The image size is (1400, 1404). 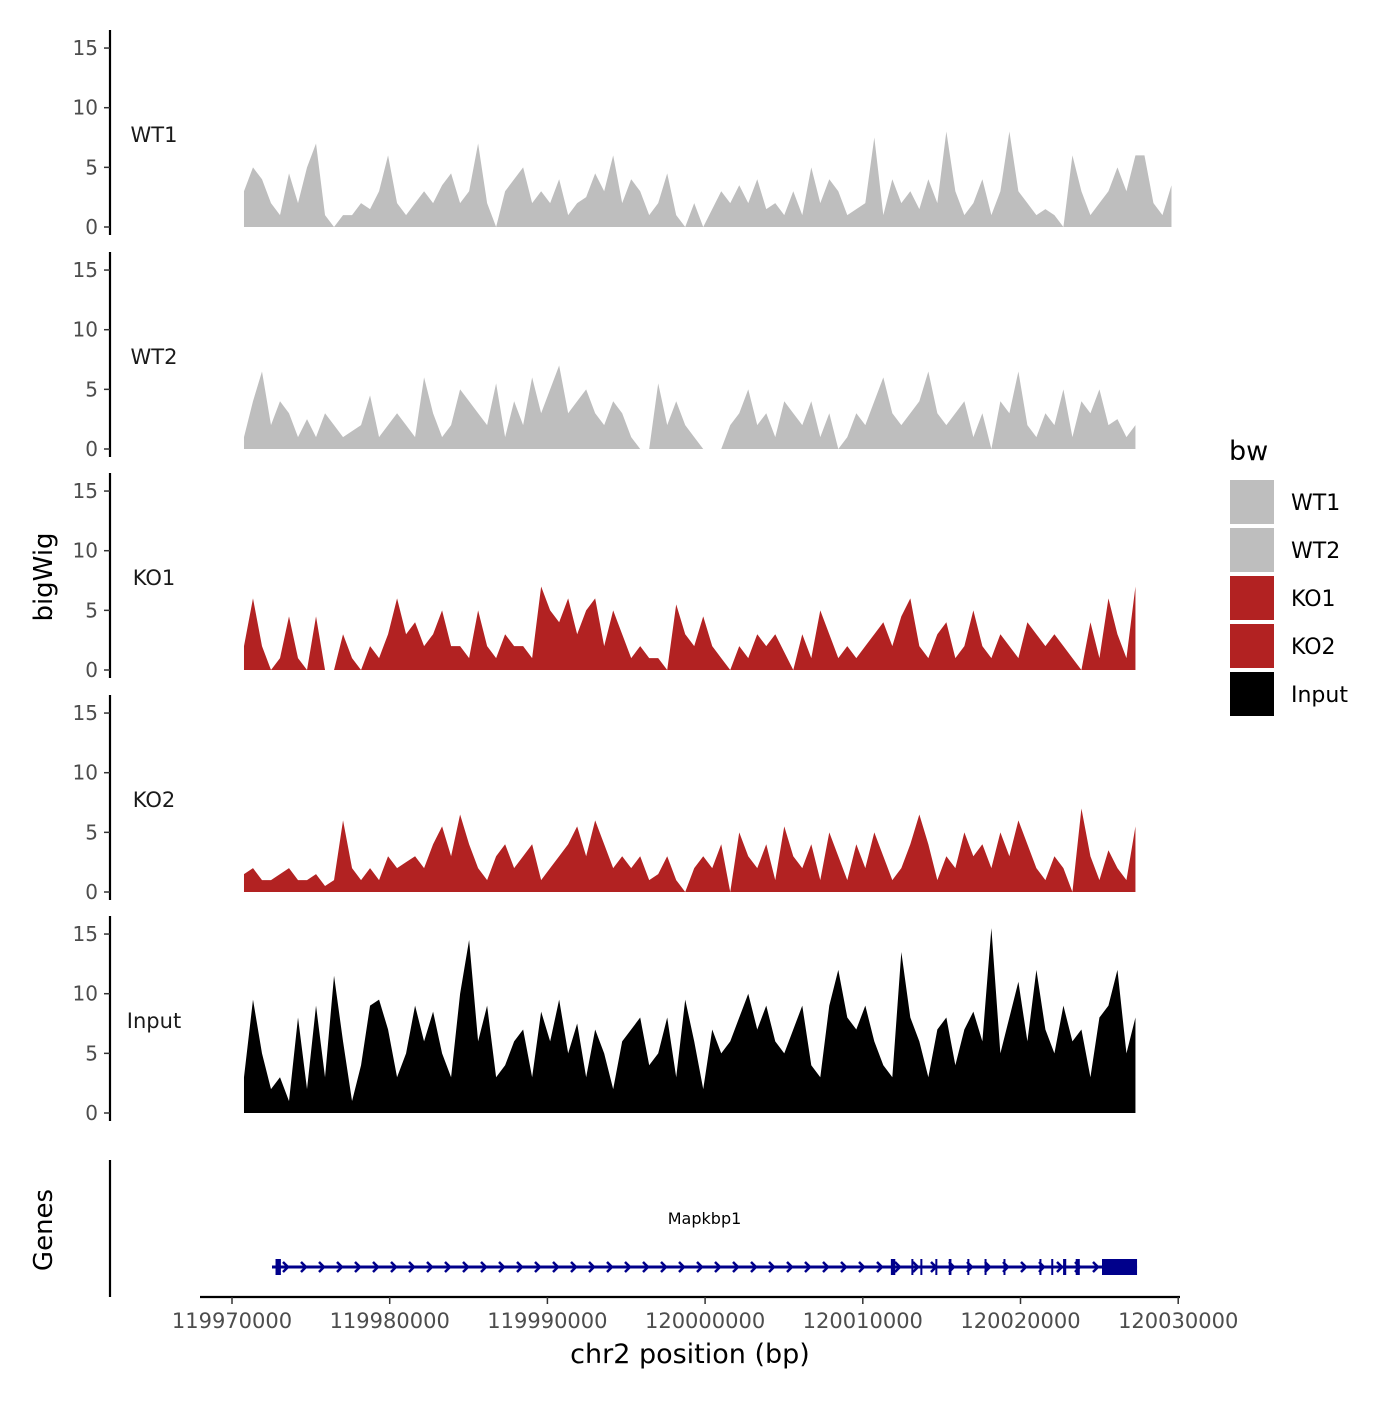 What do you see at coordinates (232, 1321) in the screenshot?
I see `x-tick-label: 119970000` at bounding box center [232, 1321].